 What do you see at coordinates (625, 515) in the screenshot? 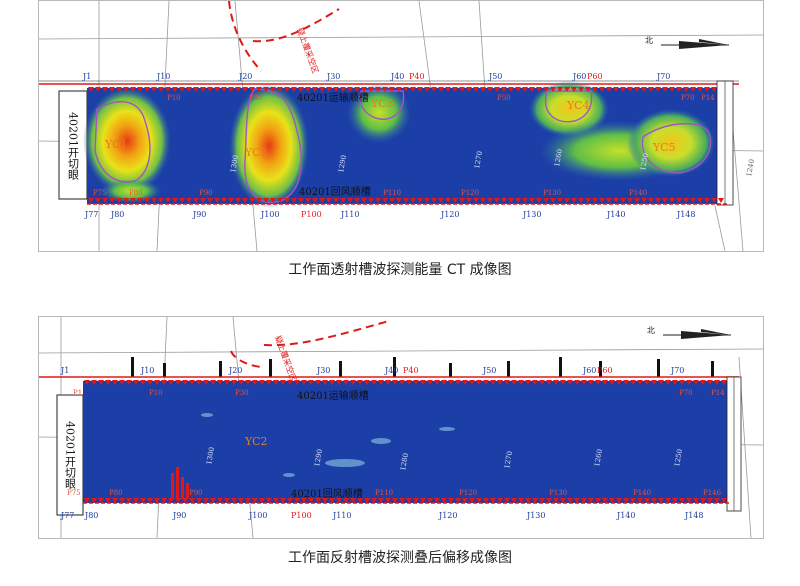
I see `svg-text: J140` at bounding box center [625, 515].